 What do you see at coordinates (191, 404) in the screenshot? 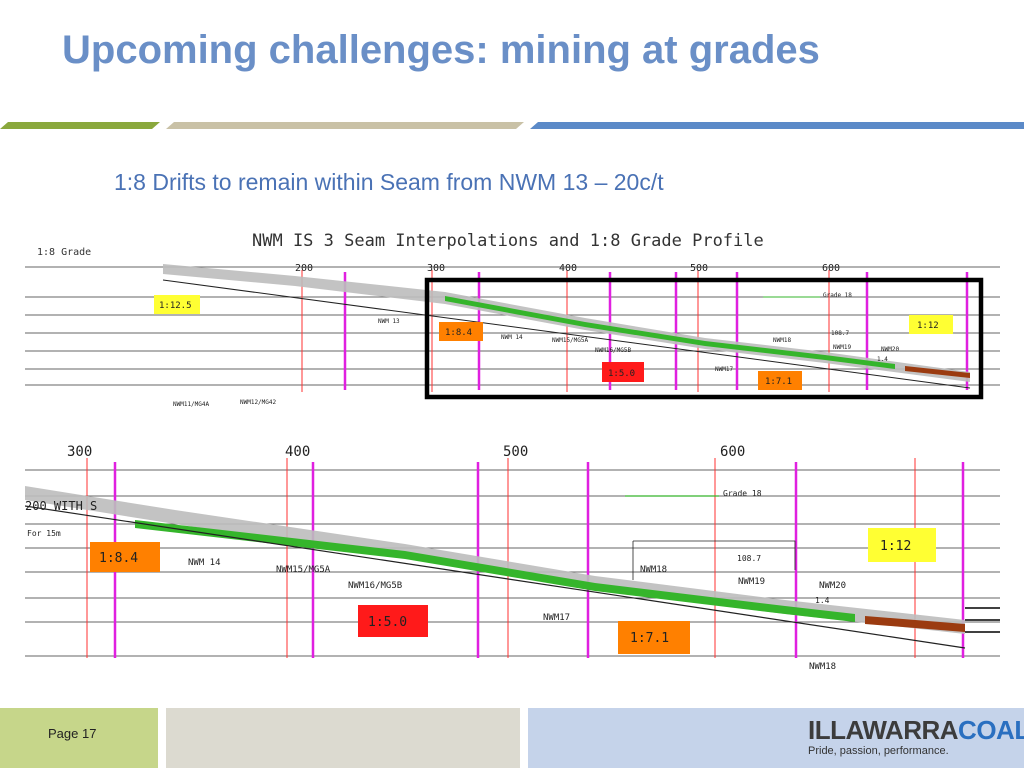
I see `roadway-label: NWM11/MG4A` at bounding box center [191, 404].